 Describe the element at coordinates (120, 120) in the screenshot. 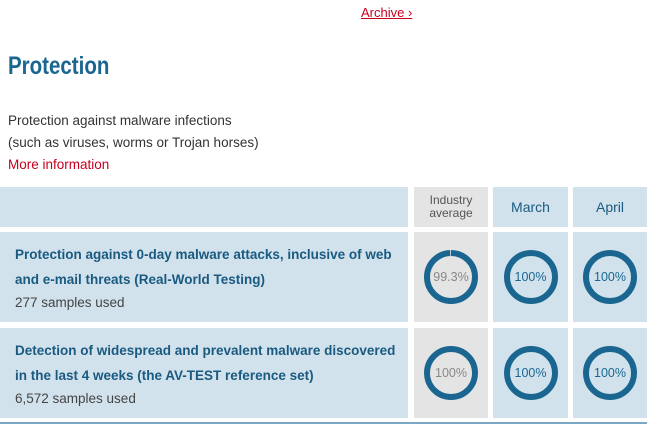

I see `description-line: Protection against malware infections` at that location.